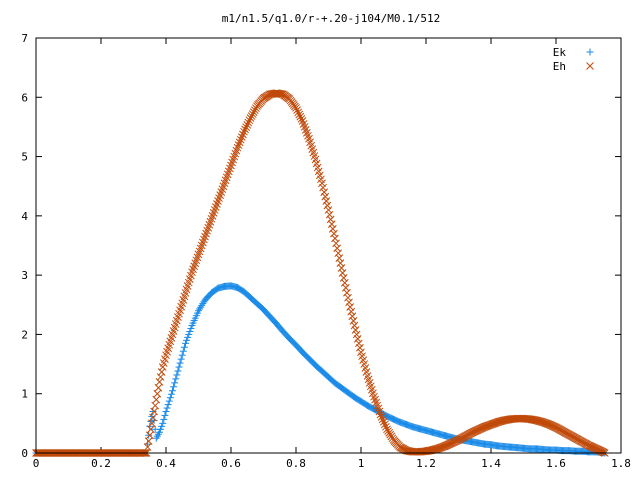 This screenshot has height=485, width=640. I want to click on x-tick-label: 0.4, so click(166, 463).